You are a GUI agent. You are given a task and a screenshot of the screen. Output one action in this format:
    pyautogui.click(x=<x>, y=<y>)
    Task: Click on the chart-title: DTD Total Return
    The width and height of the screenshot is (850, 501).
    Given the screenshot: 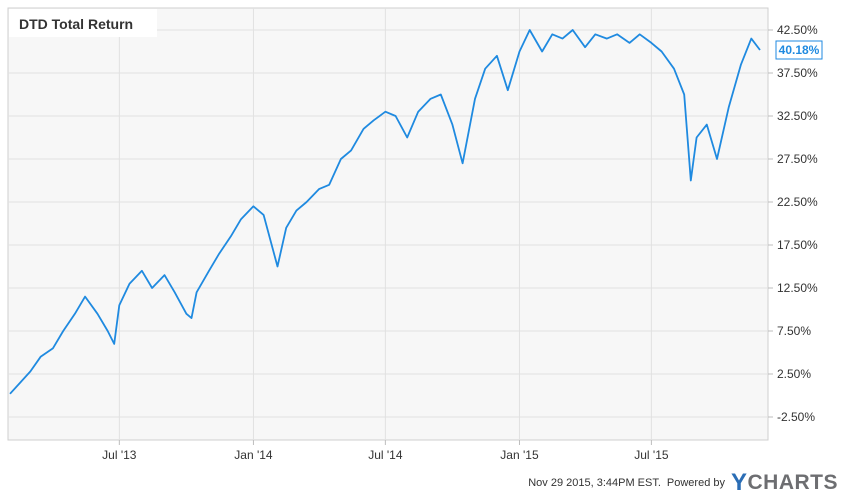 What is the action you would take?
    pyautogui.click(x=76, y=24)
    